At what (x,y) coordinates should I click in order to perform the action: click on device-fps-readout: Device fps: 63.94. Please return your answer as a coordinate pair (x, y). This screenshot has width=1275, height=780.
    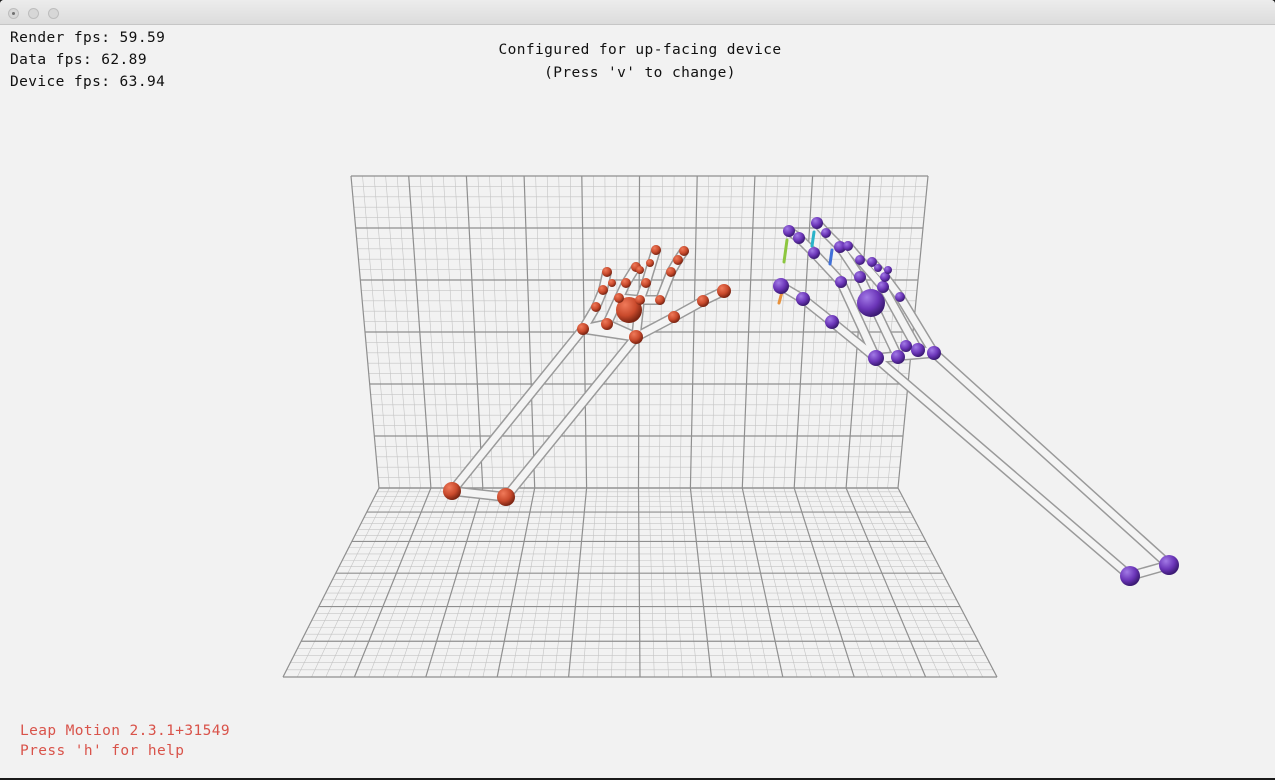
    Looking at the image, I should click on (88, 82).